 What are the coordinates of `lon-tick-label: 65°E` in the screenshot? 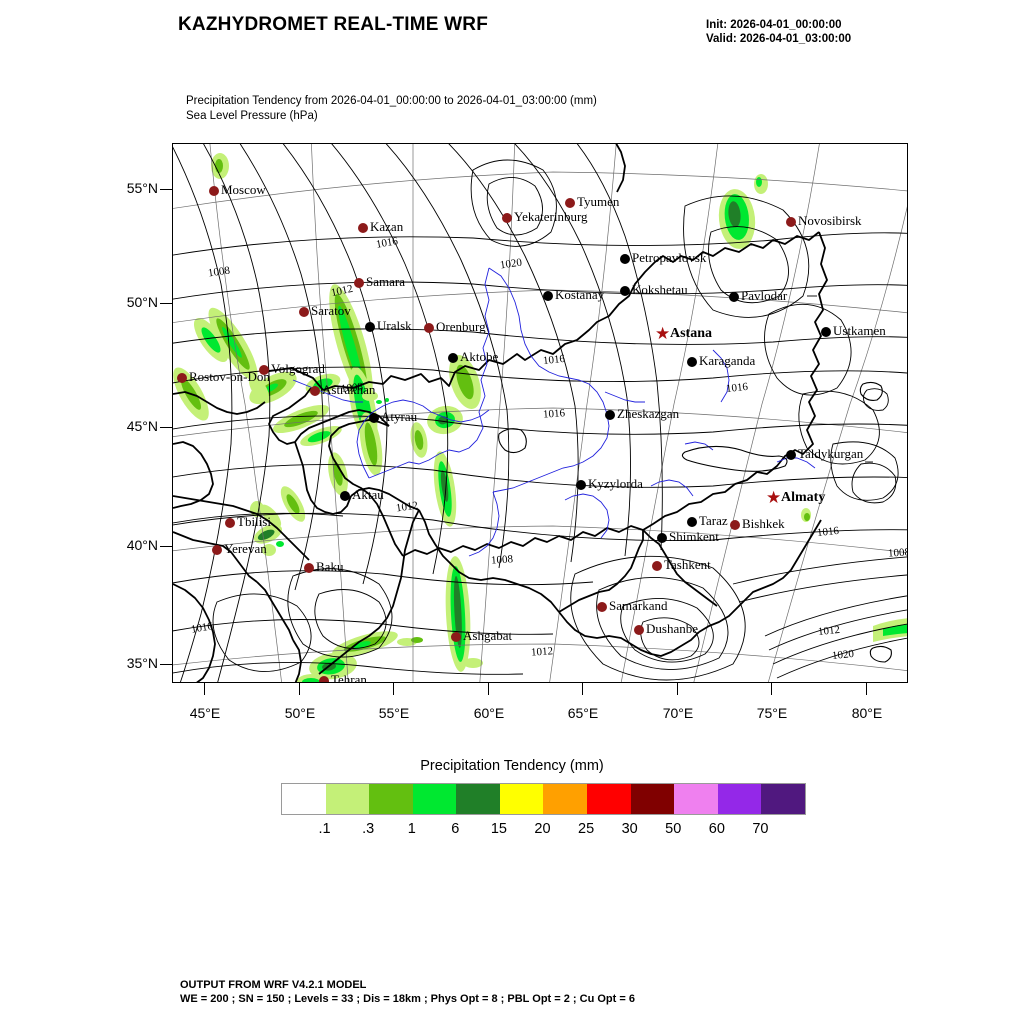 It's located at (583, 713).